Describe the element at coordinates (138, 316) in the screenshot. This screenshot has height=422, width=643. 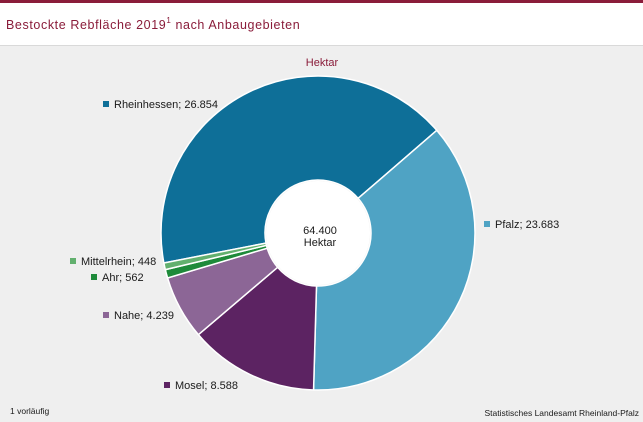
I see `label-nahe: Nahe; 4.239` at that location.